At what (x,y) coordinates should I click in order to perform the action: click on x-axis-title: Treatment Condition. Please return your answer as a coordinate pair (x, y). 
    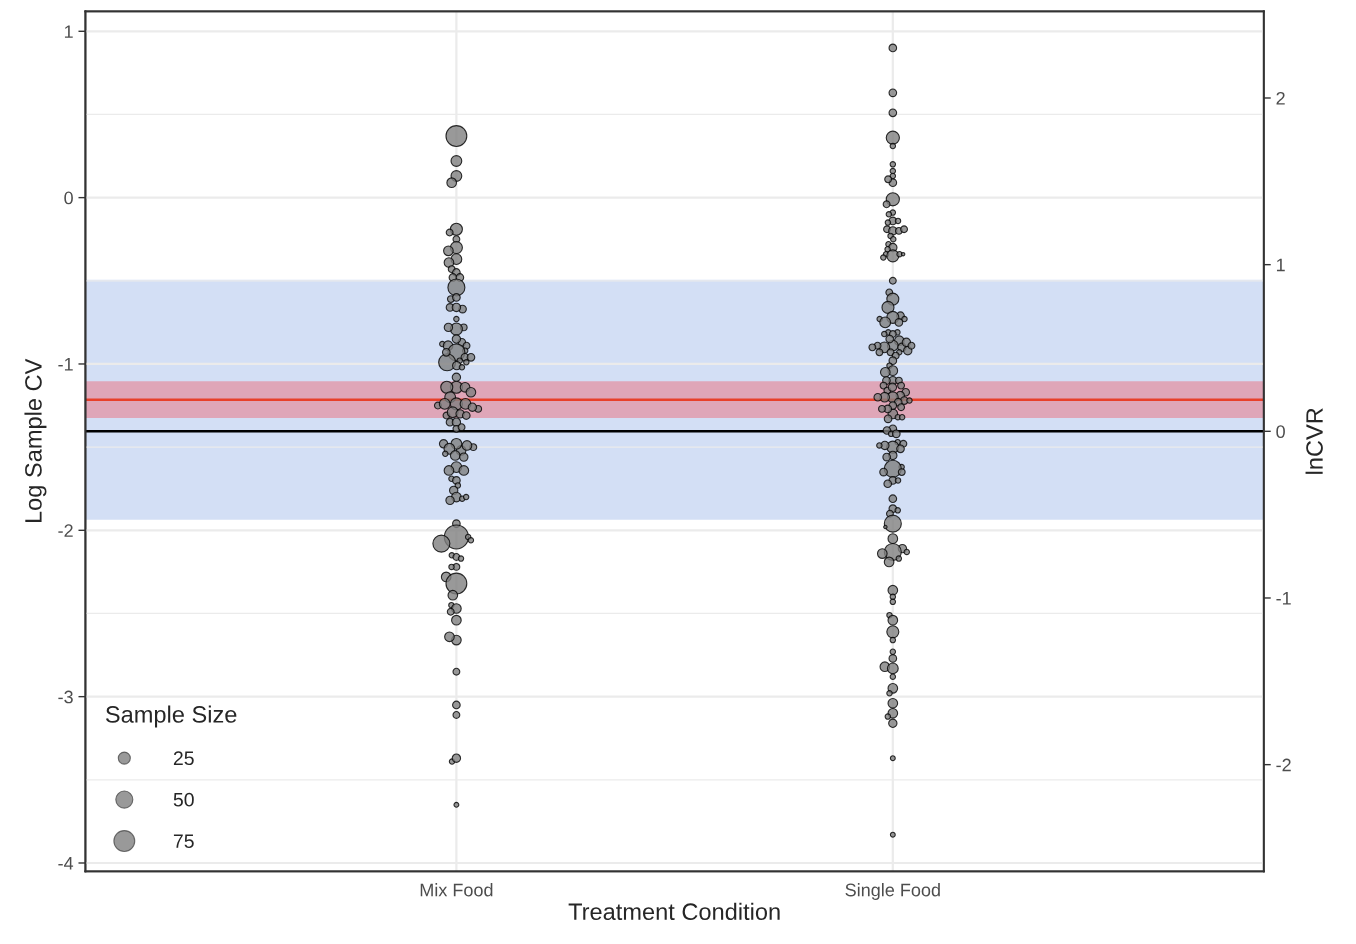
    Looking at the image, I should click on (674, 911).